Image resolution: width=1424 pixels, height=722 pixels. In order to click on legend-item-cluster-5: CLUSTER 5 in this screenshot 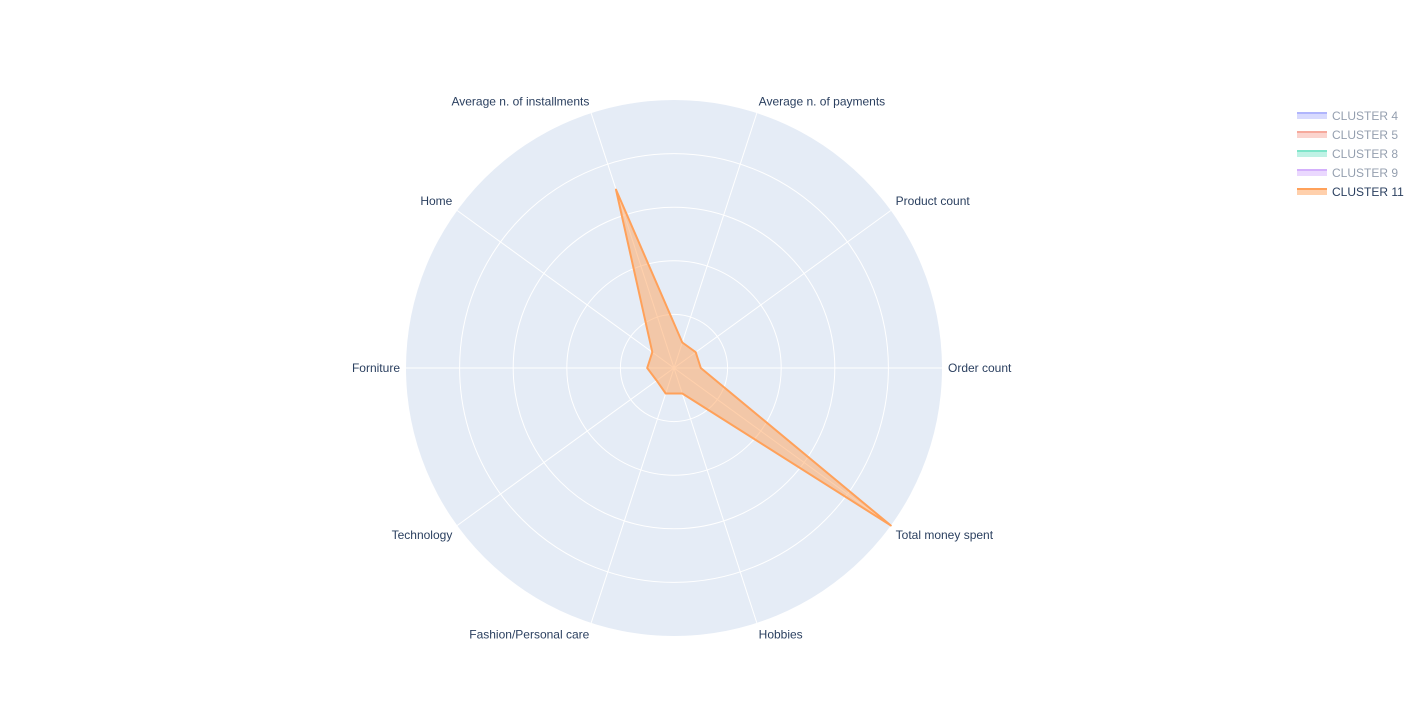, I will do `click(1347, 135)`.